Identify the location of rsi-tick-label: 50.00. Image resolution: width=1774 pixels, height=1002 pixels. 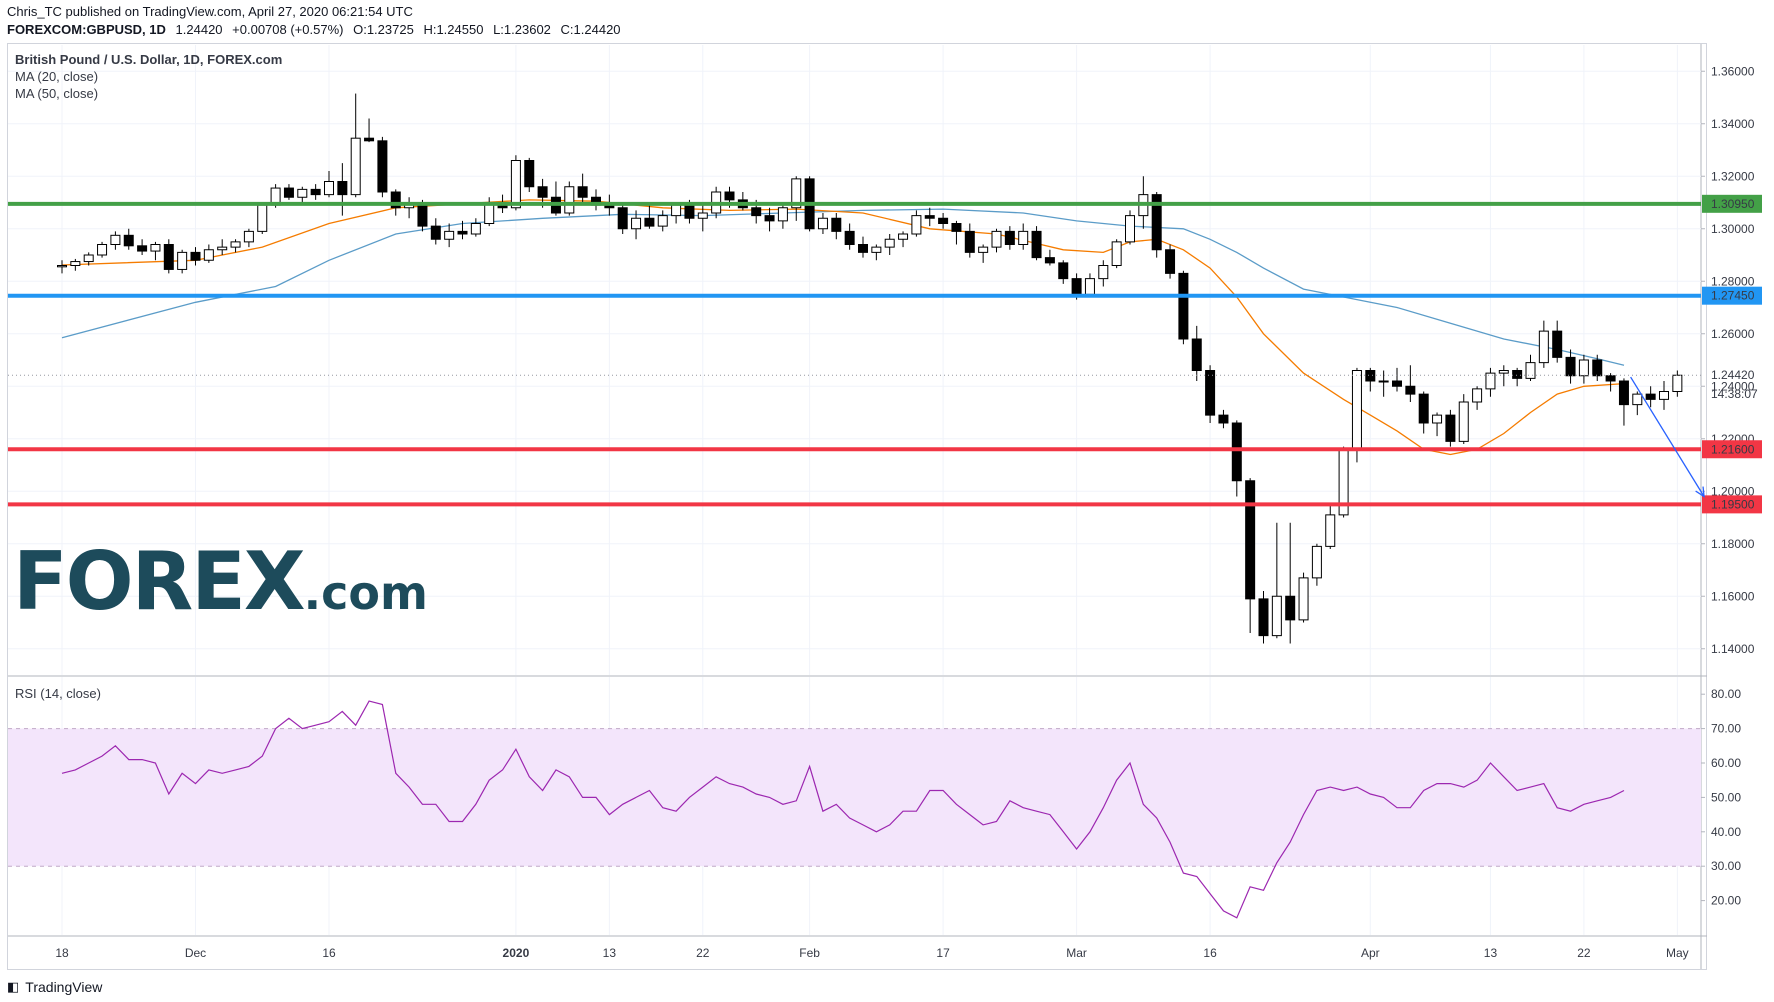
(1726, 797).